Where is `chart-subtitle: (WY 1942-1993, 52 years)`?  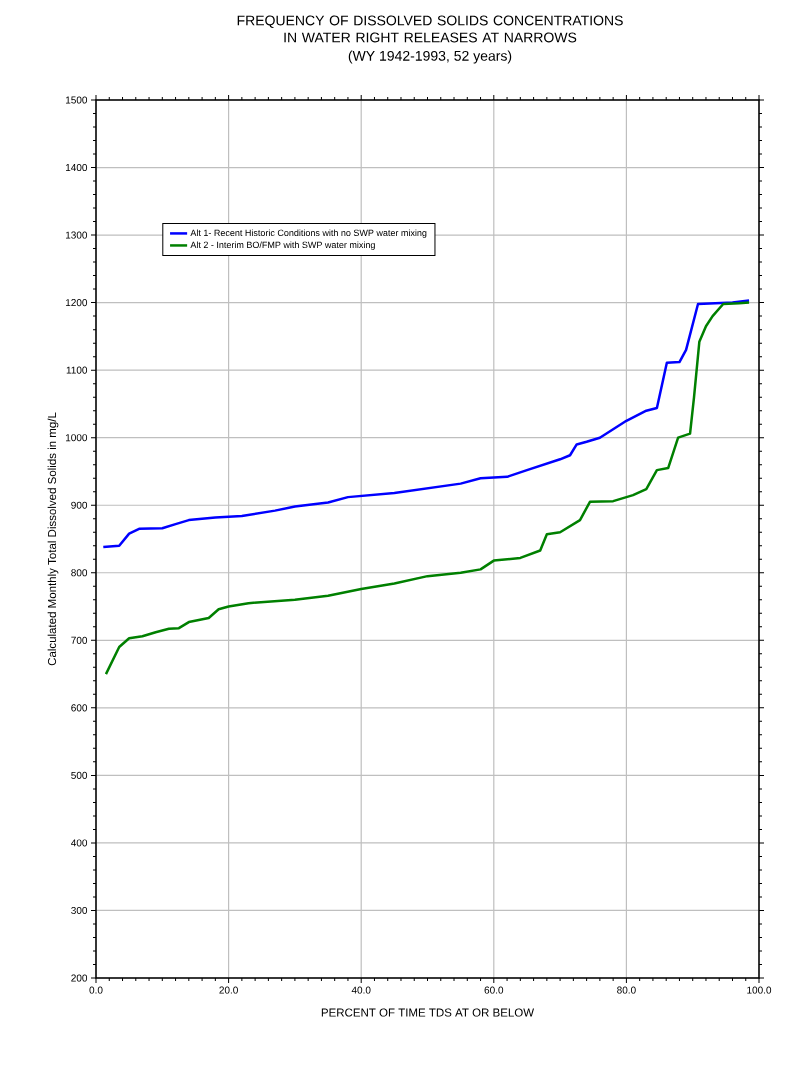 chart-subtitle: (WY 1942-1993, 52 years) is located at coordinates (430, 57).